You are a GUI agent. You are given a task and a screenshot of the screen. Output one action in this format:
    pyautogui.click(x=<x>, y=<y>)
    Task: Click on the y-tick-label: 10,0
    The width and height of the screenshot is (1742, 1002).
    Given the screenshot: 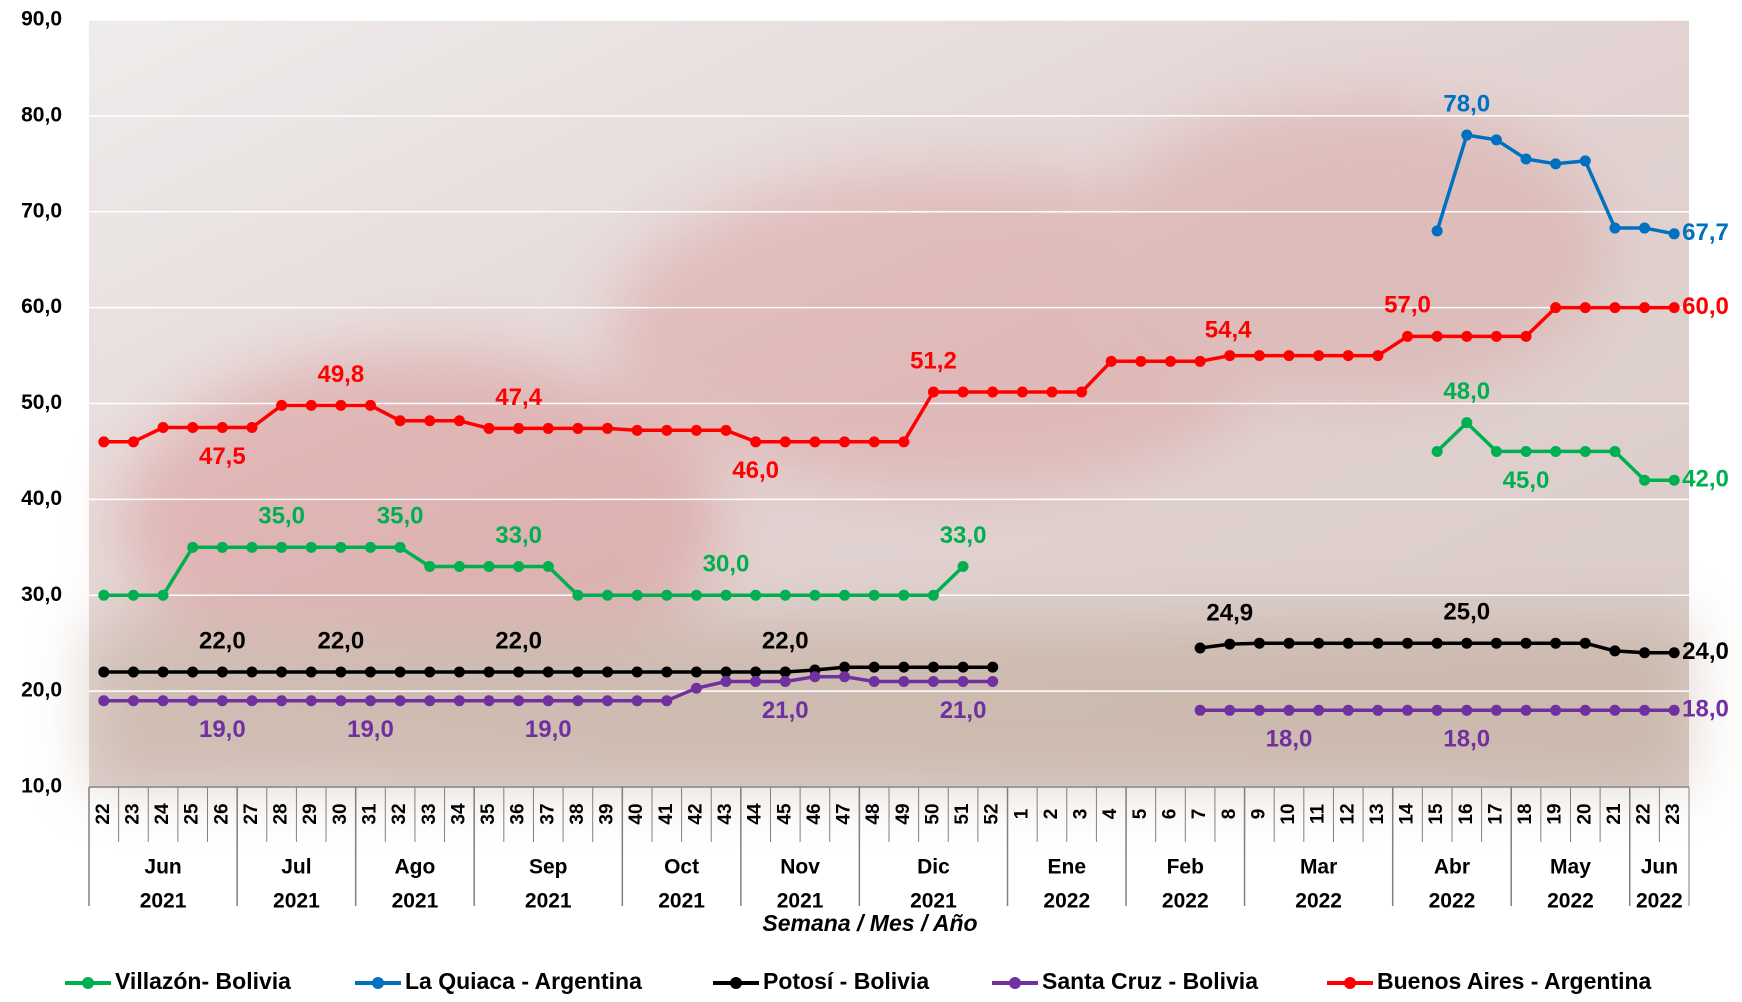 What is the action you would take?
    pyautogui.click(x=41, y=786)
    